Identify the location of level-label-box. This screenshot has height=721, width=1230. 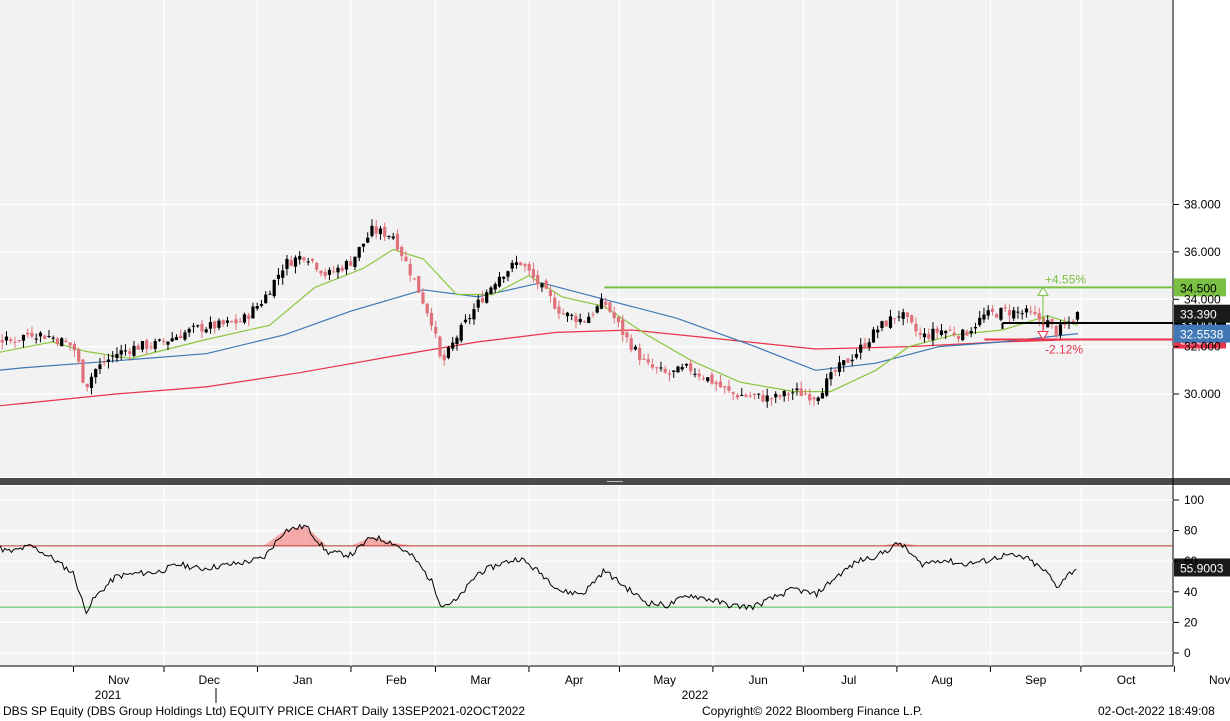
(1200, 287).